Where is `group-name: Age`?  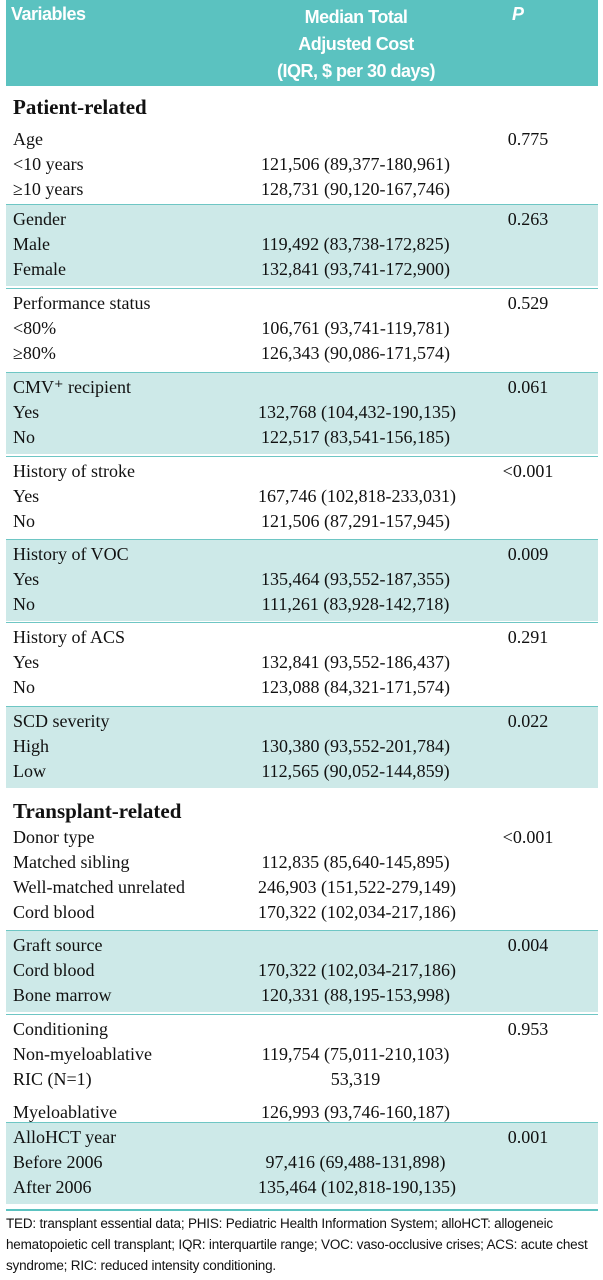 group-name: Age is located at coordinates (28, 139).